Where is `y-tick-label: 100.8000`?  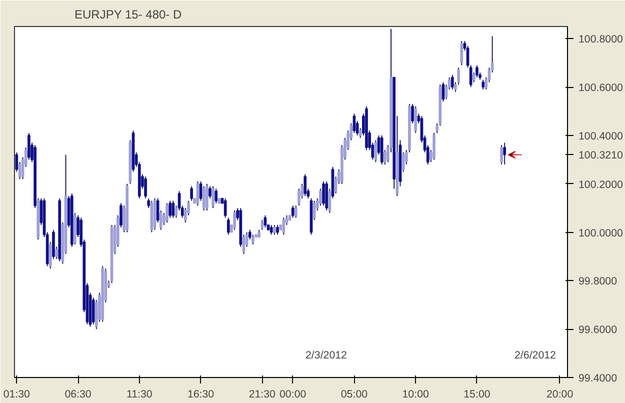 y-tick-label: 100.8000 is located at coordinates (601, 40).